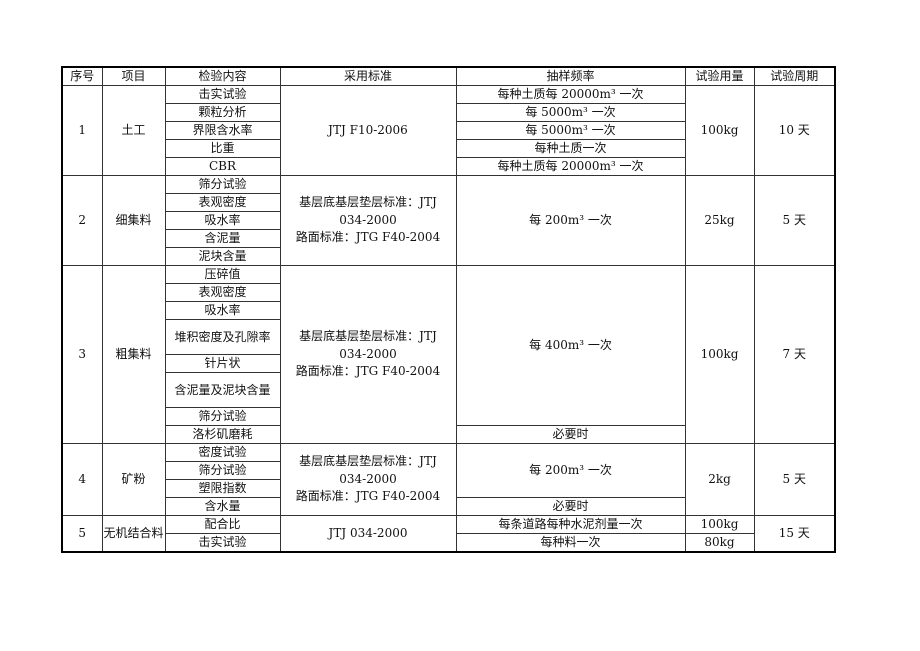  Describe the element at coordinates (222, 238) in the screenshot. I see `test-item-cell: 含泥量` at that location.